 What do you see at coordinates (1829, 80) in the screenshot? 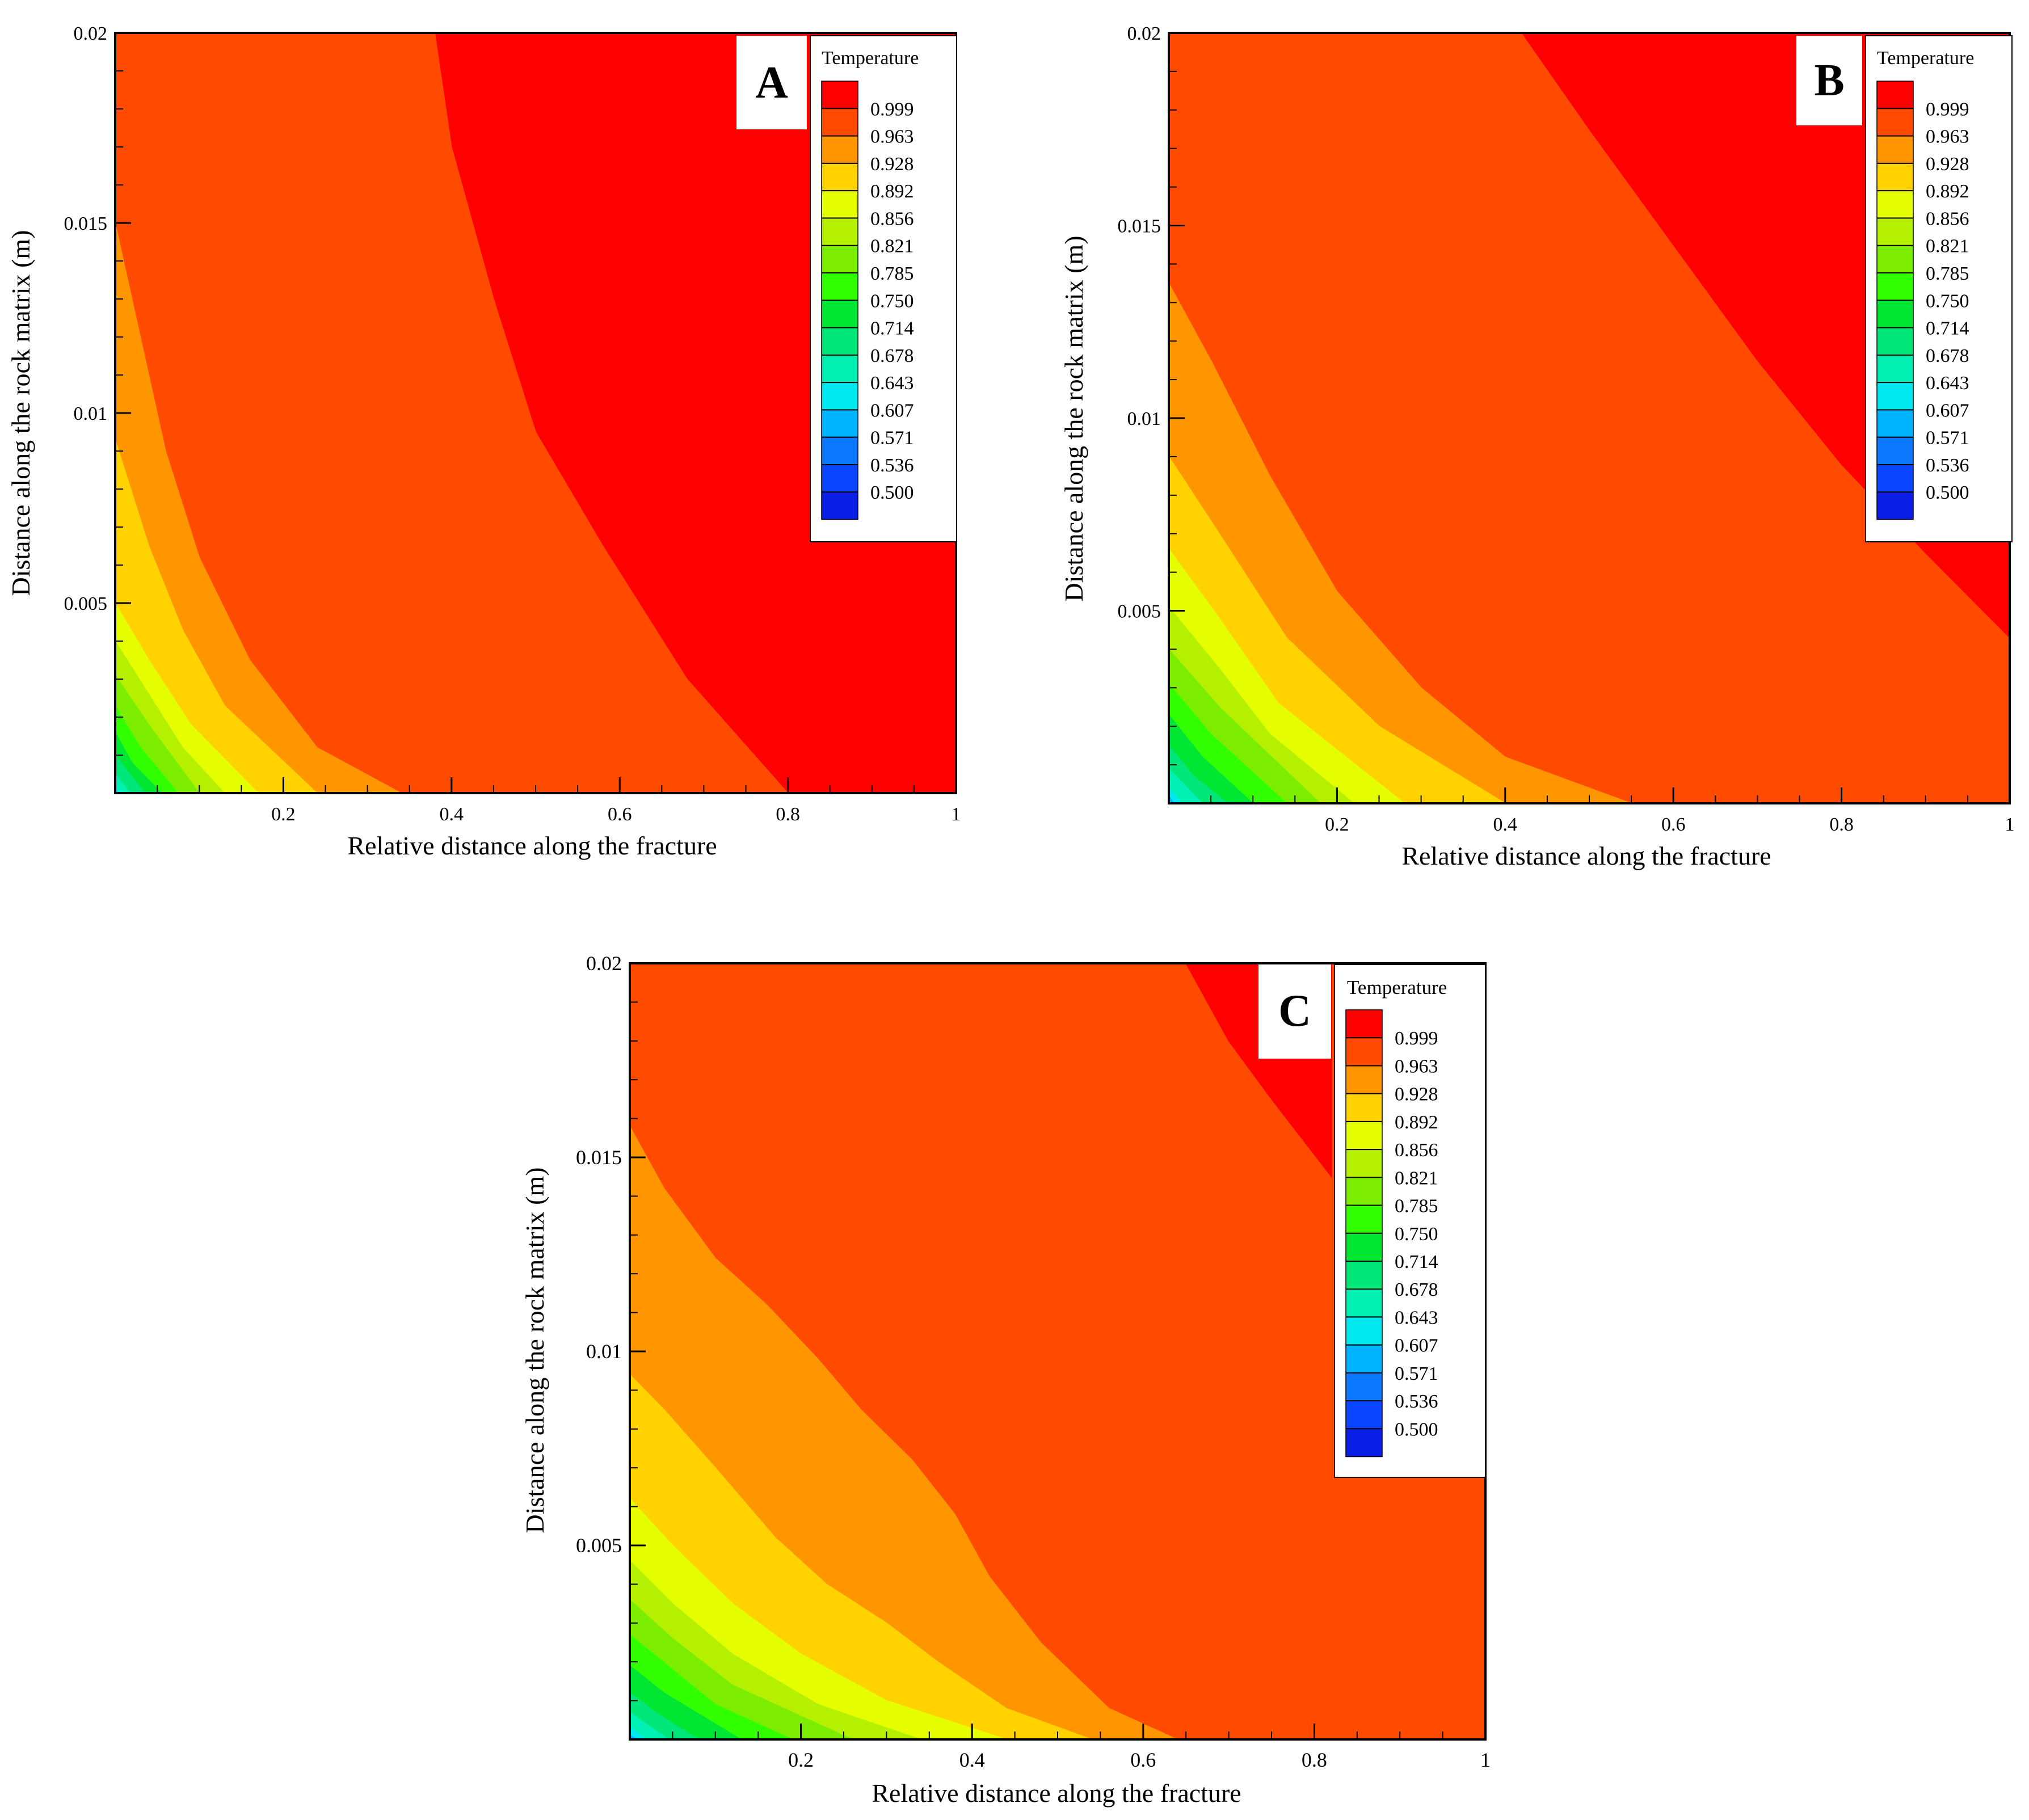
I see `panel-label-badge: B` at bounding box center [1829, 80].